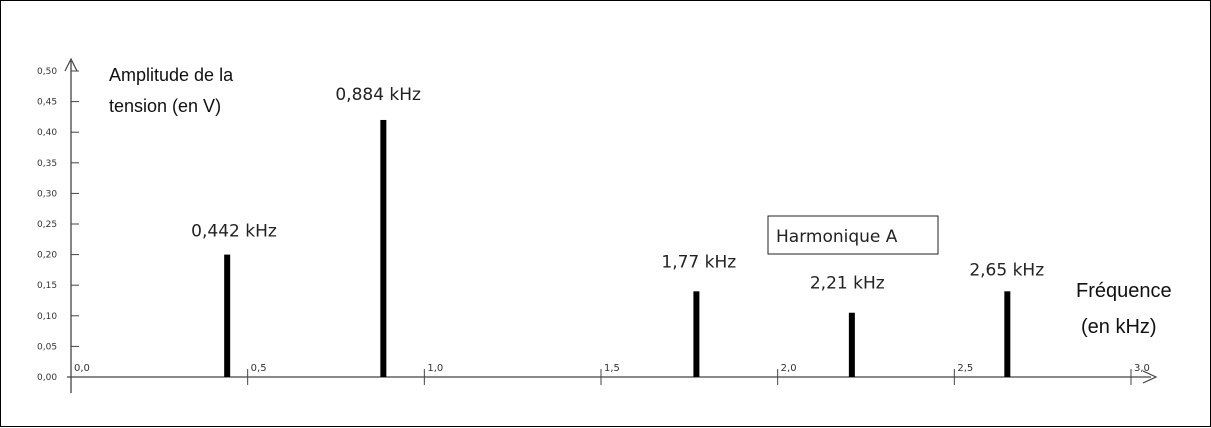 The width and height of the screenshot is (1211, 428). Describe the element at coordinates (173, 90) in the screenshot. I see `y-axis-title: Amplitude de la tension (en V)` at that location.